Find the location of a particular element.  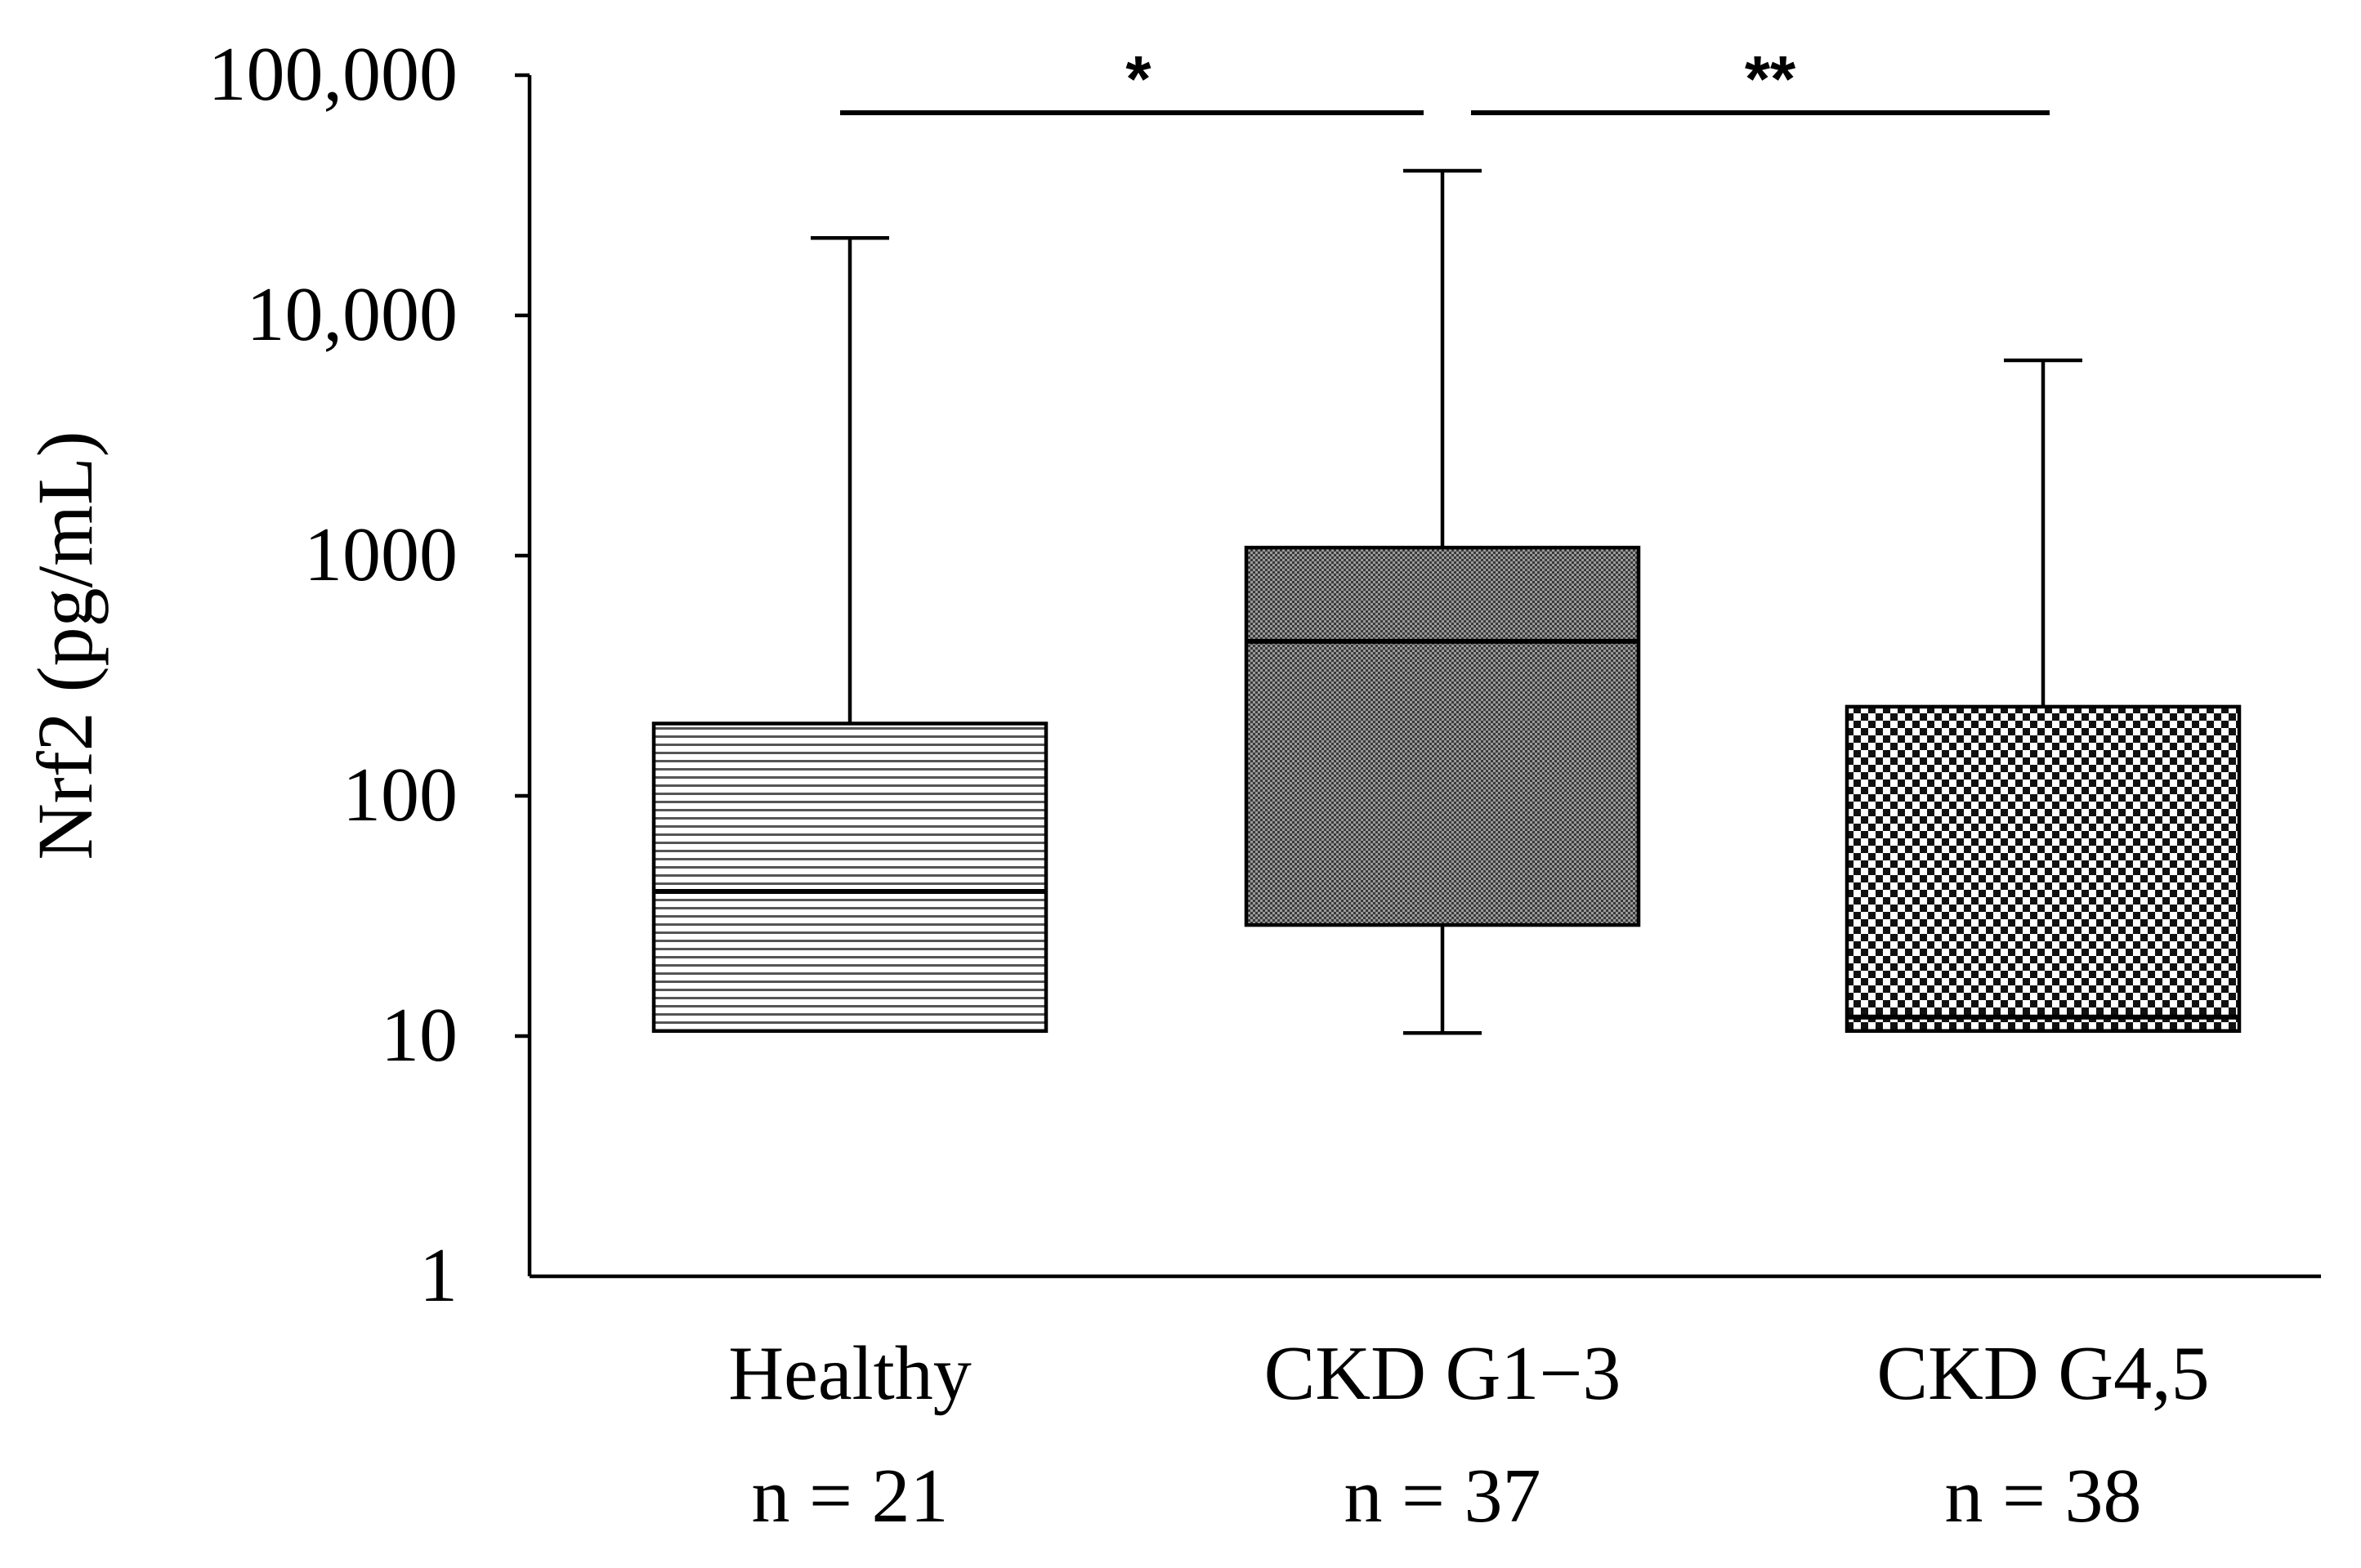

y-tick-label-5: 100,000 is located at coordinates (333, 74).